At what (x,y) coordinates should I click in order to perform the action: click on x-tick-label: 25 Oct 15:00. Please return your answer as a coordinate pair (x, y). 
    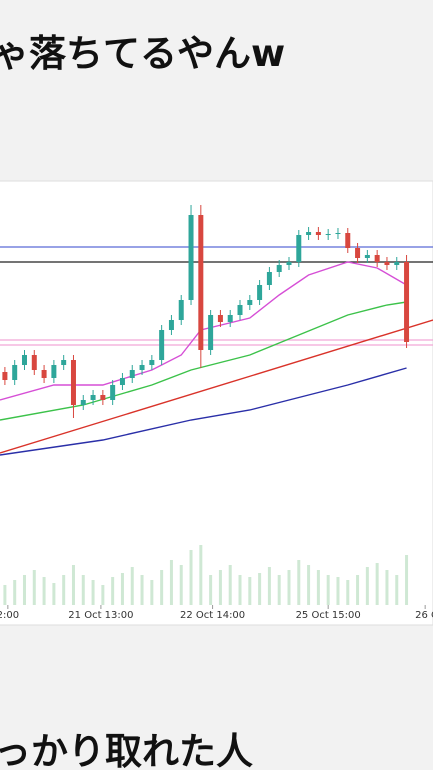
    Looking at the image, I should click on (328, 615).